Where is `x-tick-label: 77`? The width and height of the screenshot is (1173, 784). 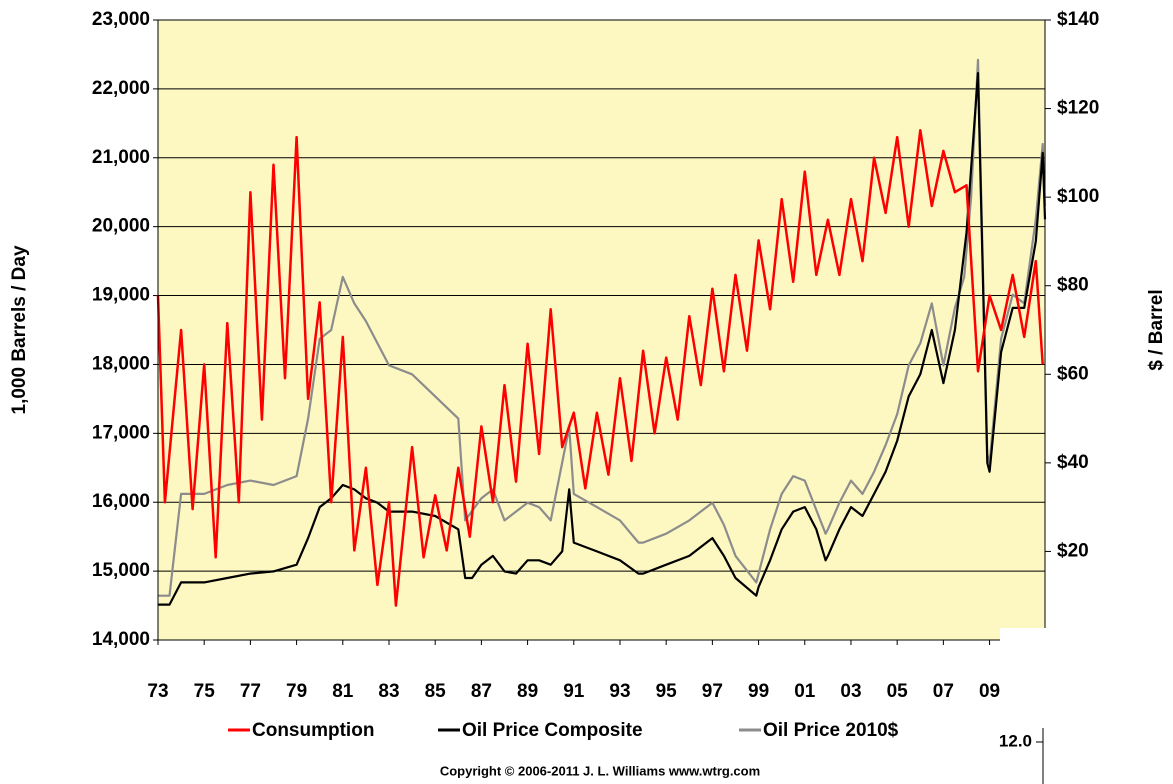
x-tick-label: 77 is located at coordinates (250, 691).